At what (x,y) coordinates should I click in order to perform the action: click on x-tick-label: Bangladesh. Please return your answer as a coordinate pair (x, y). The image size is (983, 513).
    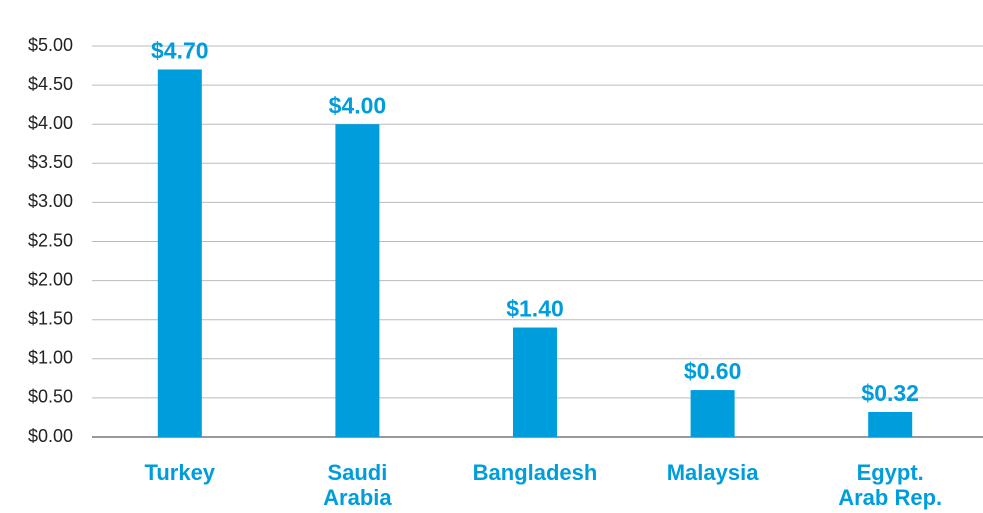
    Looking at the image, I should click on (535, 472).